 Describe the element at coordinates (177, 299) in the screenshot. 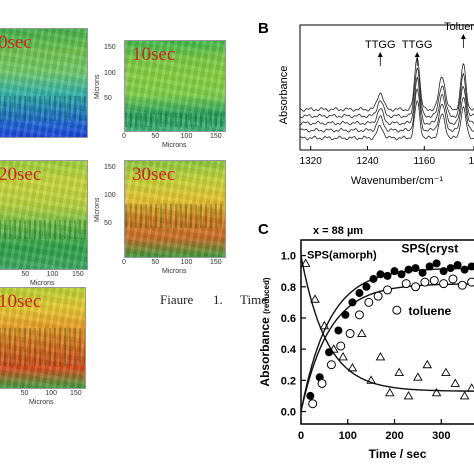

I see `figure-caption-word1: Fiaure` at that location.